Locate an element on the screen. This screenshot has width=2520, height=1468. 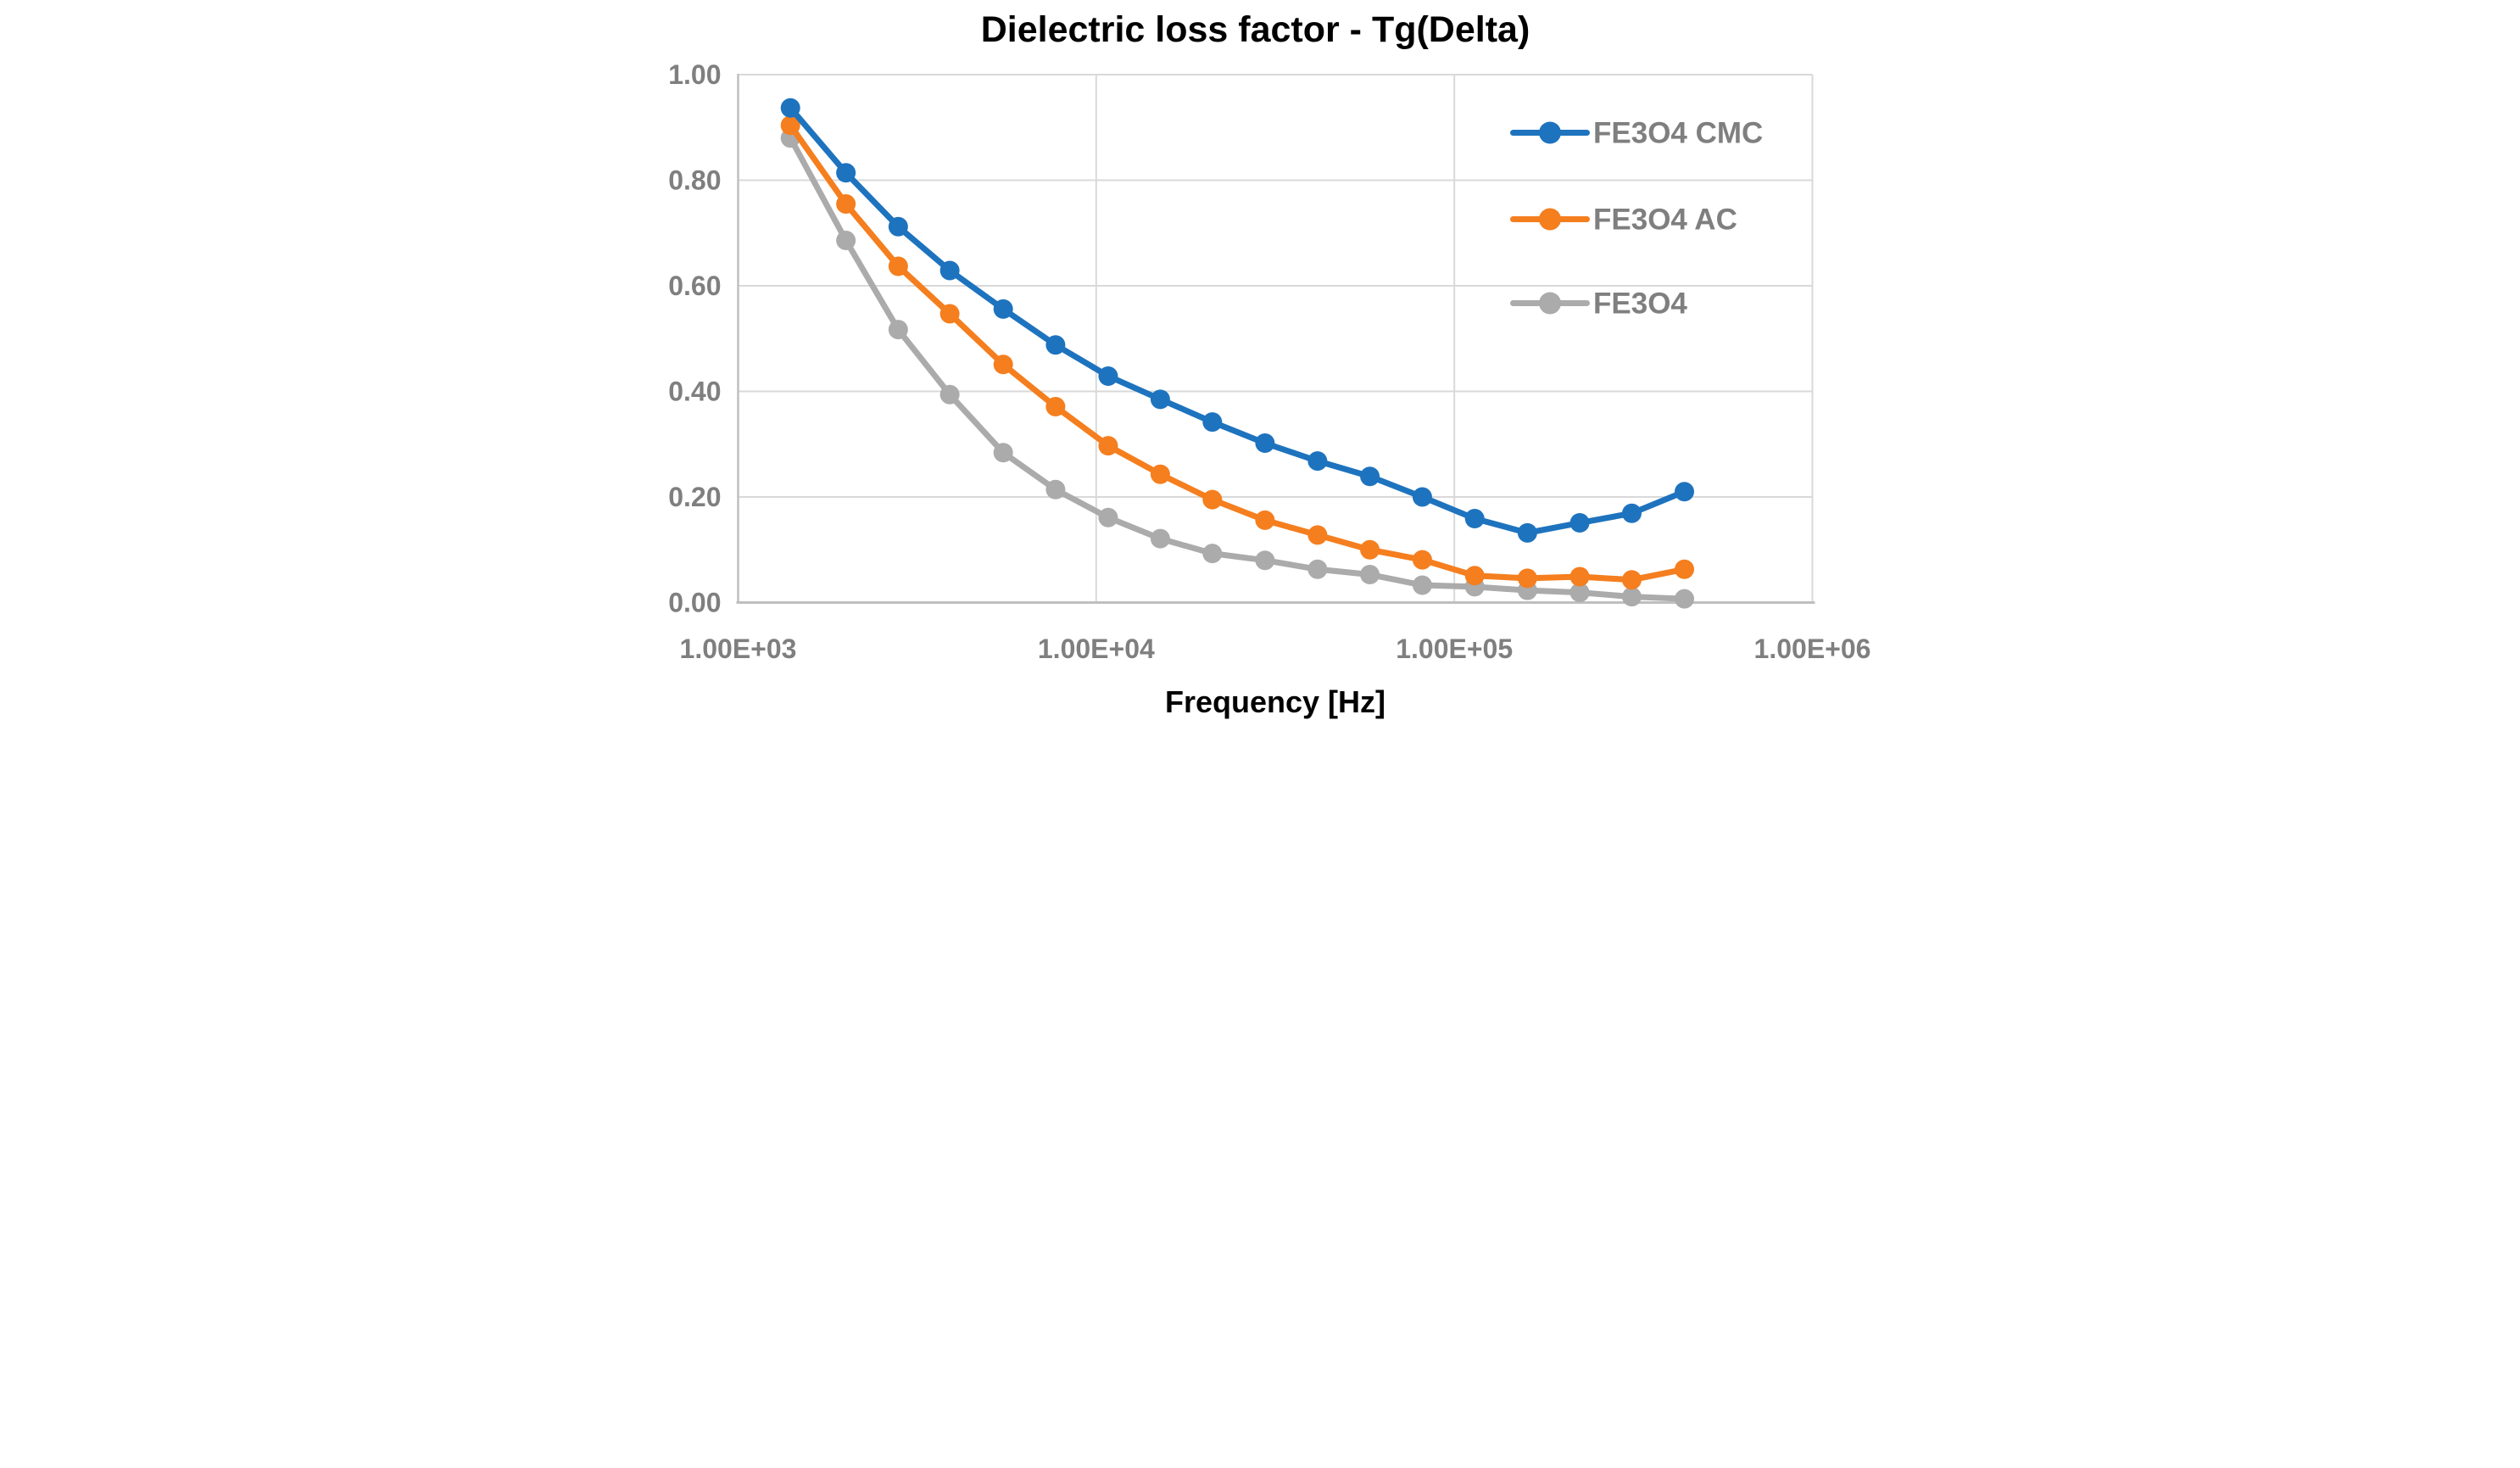
data-series-group is located at coordinates (1237, 353).